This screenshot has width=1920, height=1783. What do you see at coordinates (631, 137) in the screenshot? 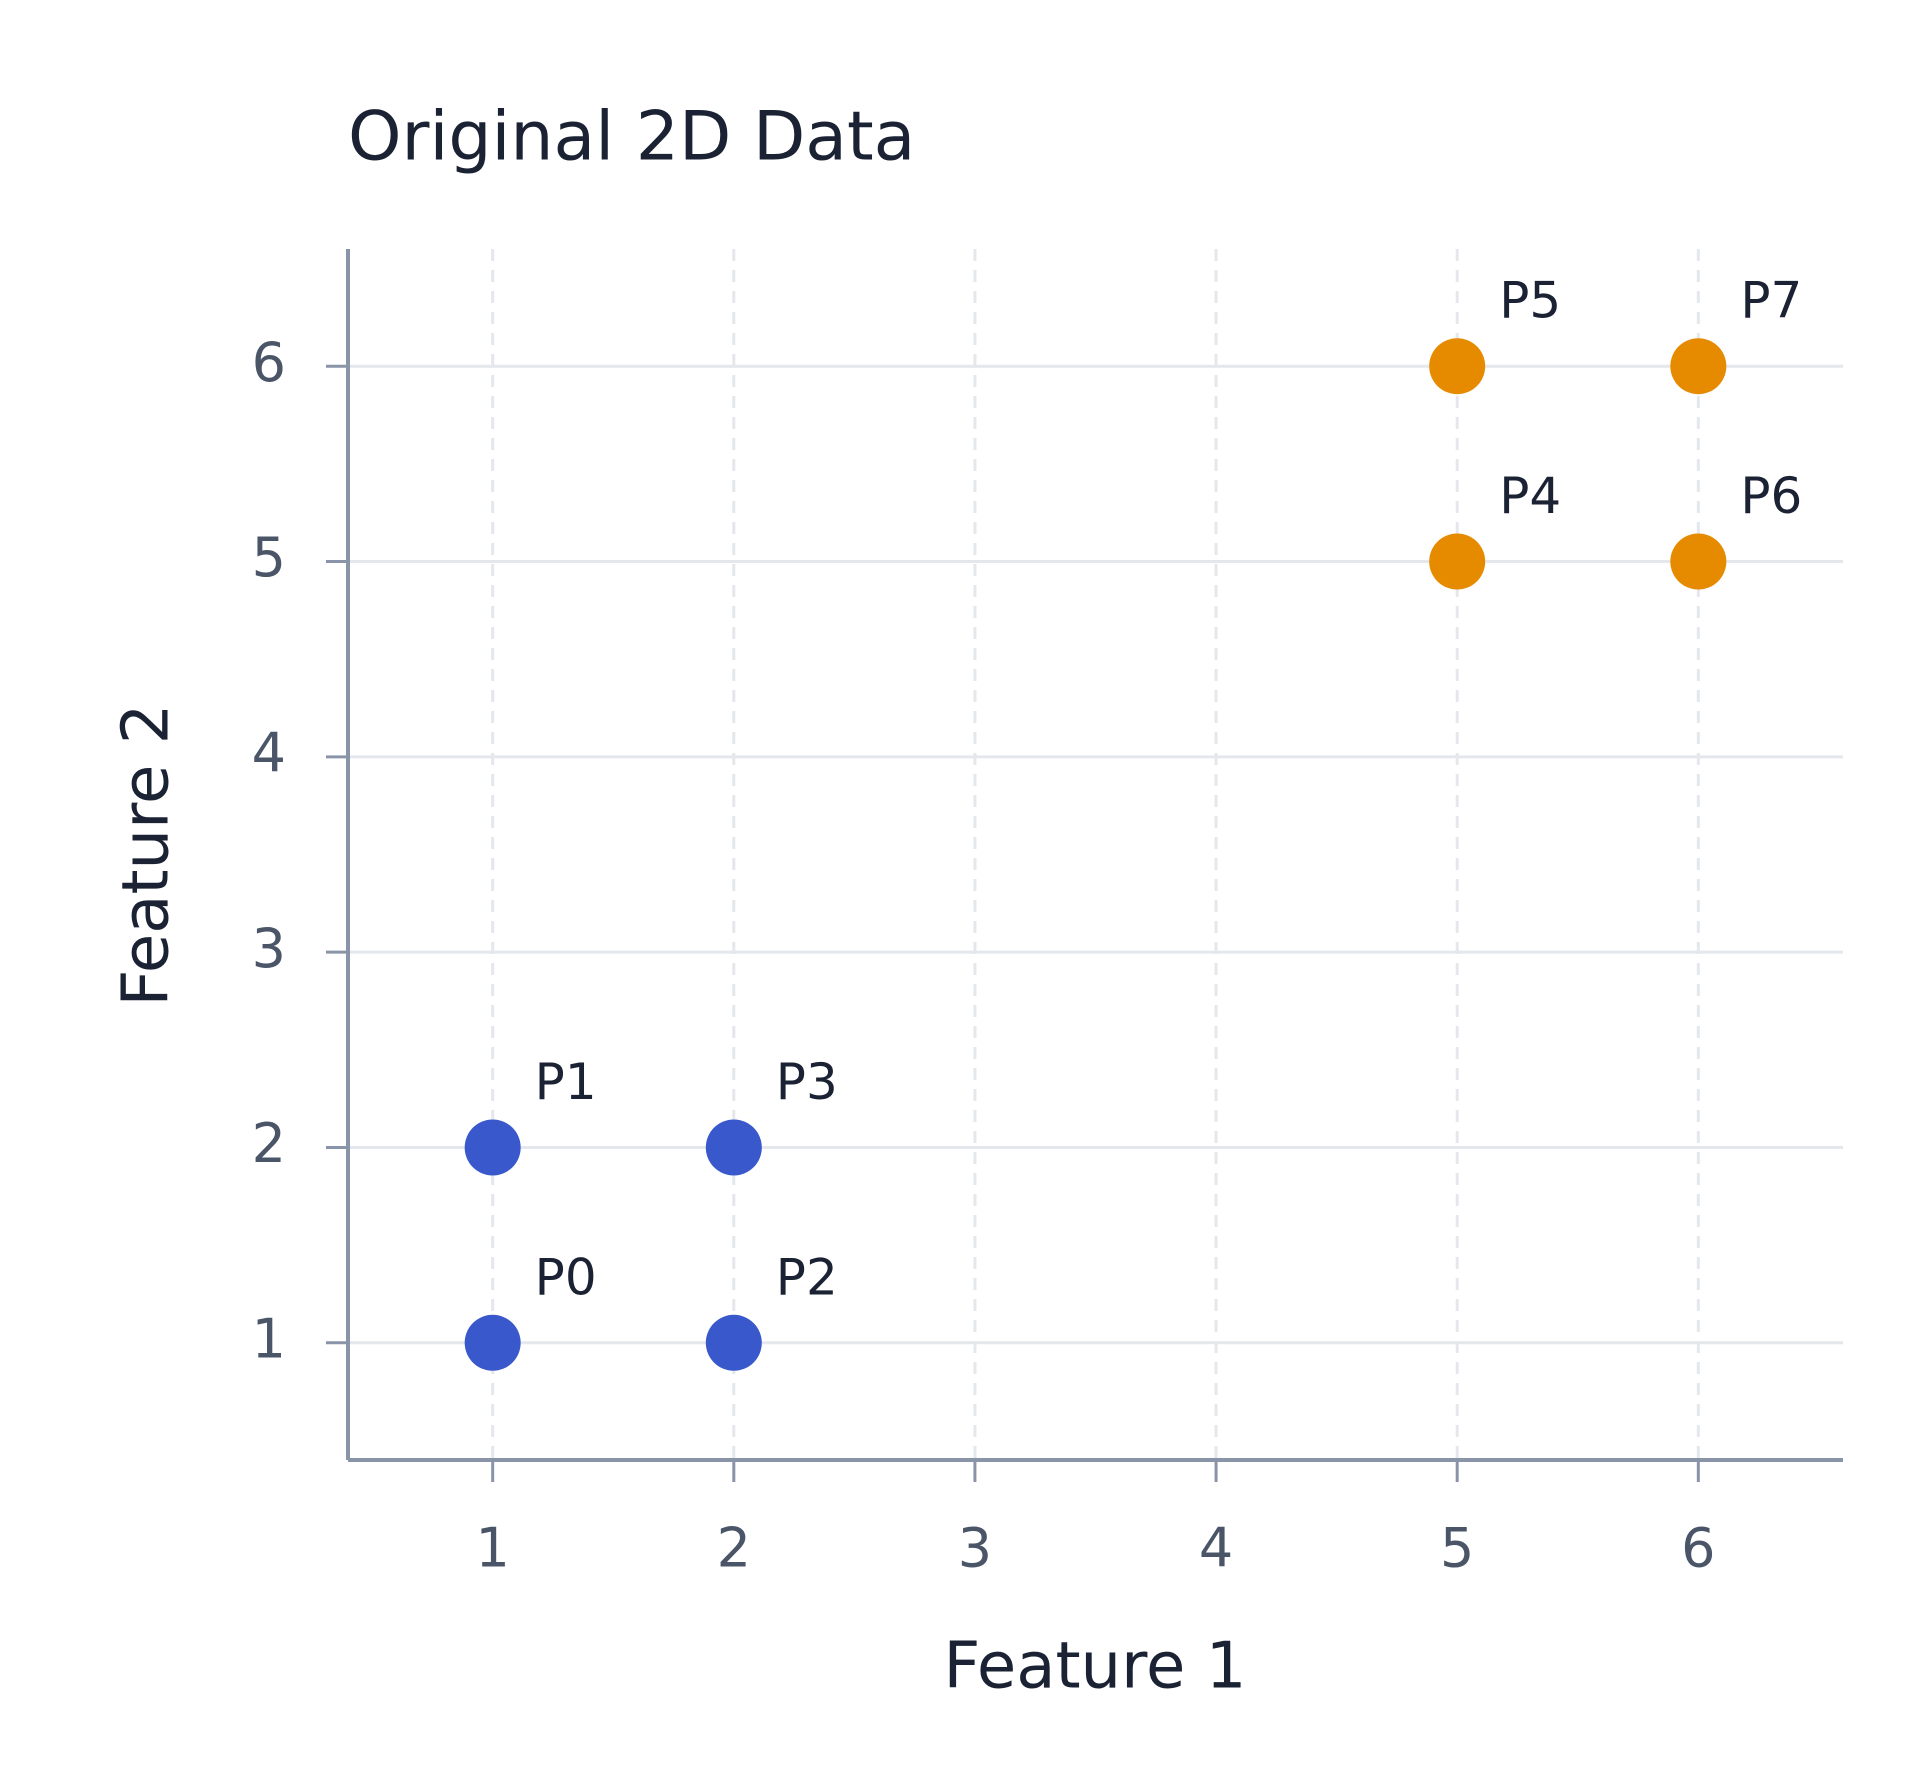
I see `chart-title: Original 2D Data` at bounding box center [631, 137].